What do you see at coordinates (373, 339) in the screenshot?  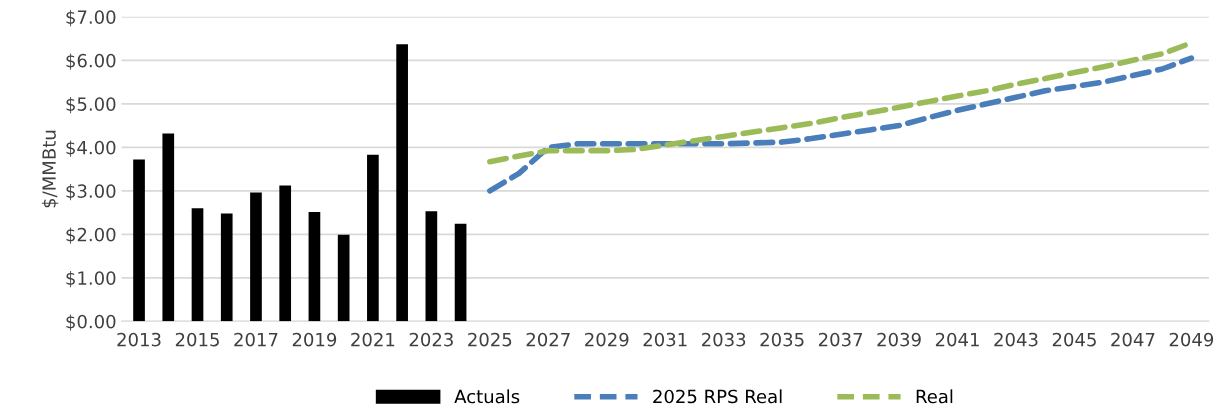 I see `x-tick-label: 2021` at bounding box center [373, 339].